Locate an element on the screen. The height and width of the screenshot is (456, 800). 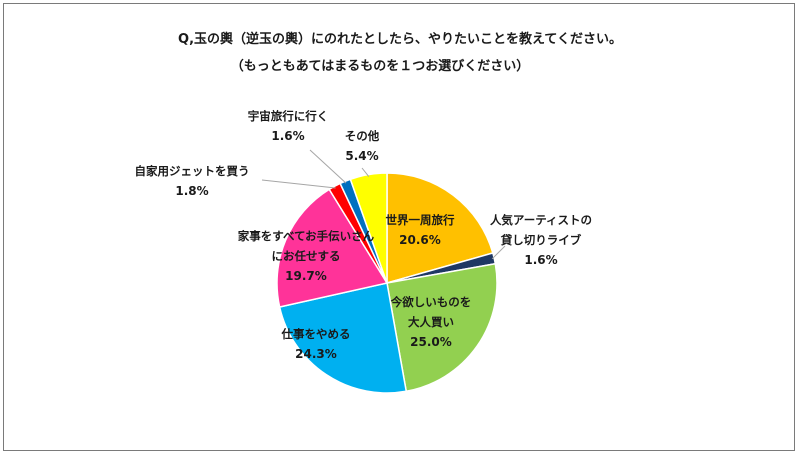
slice-label-6: 宇宙旅行に行く is located at coordinates (288, 116).